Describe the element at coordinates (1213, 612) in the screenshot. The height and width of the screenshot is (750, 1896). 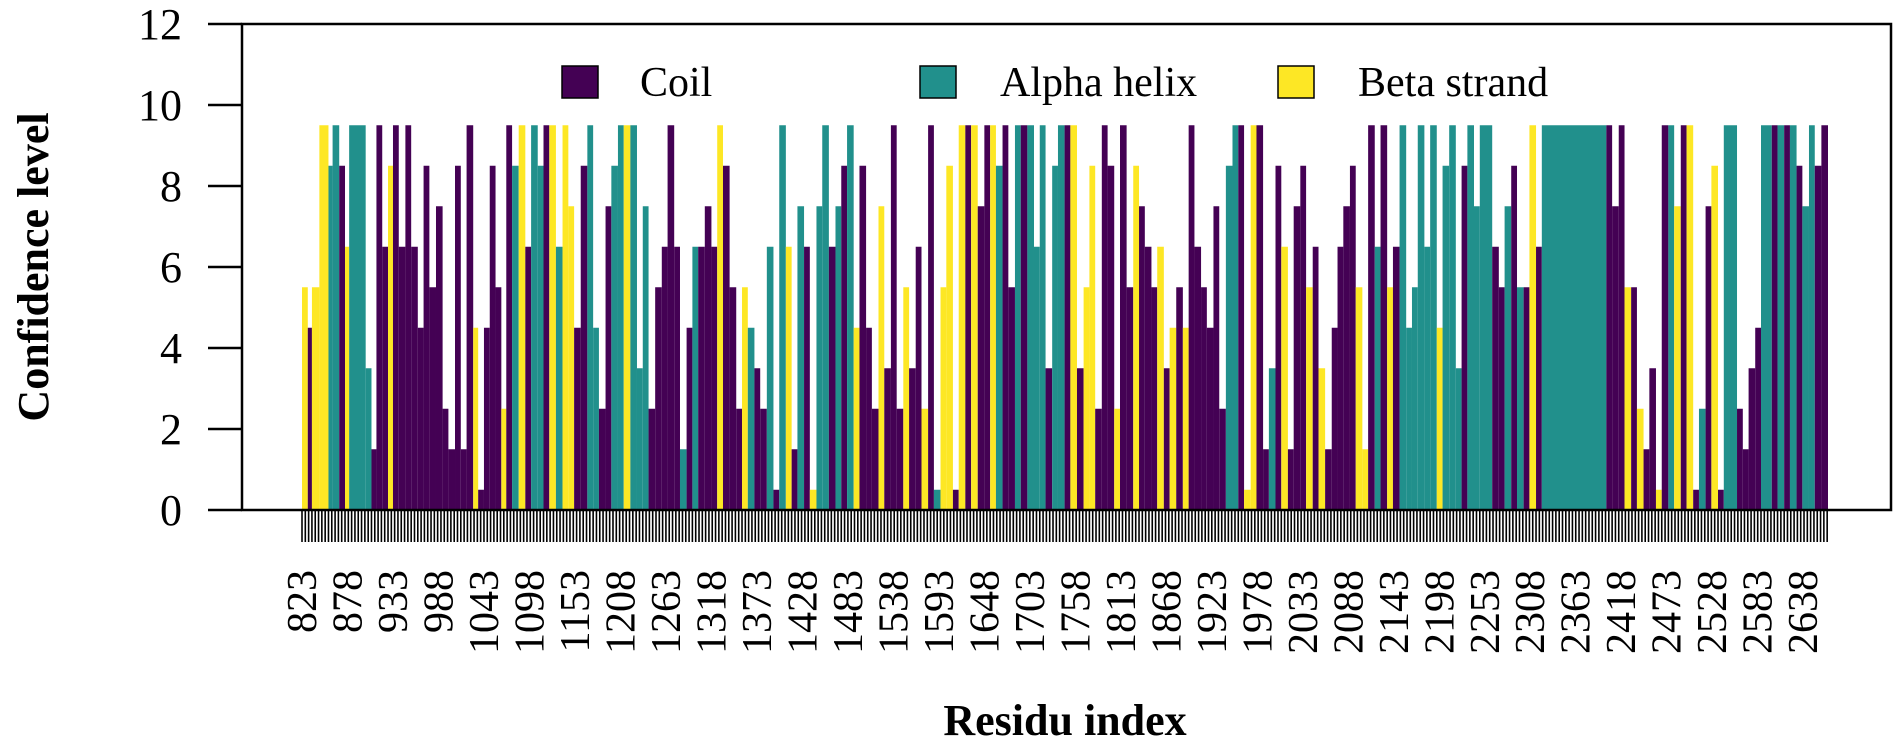
I see `x-tick-label: 1923` at that location.